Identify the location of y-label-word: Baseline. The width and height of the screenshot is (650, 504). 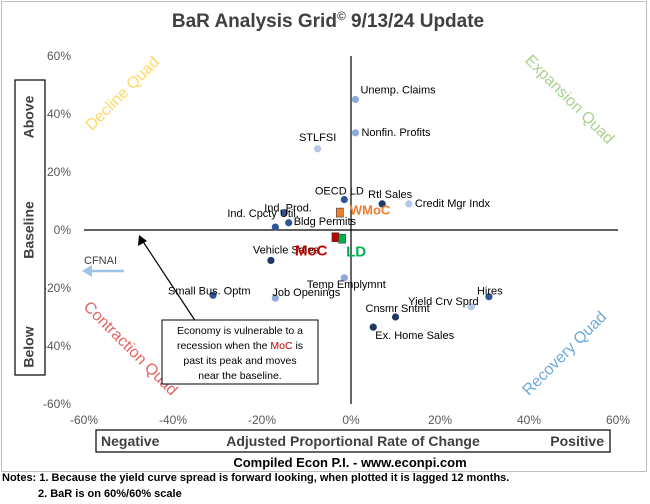
(29, 230).